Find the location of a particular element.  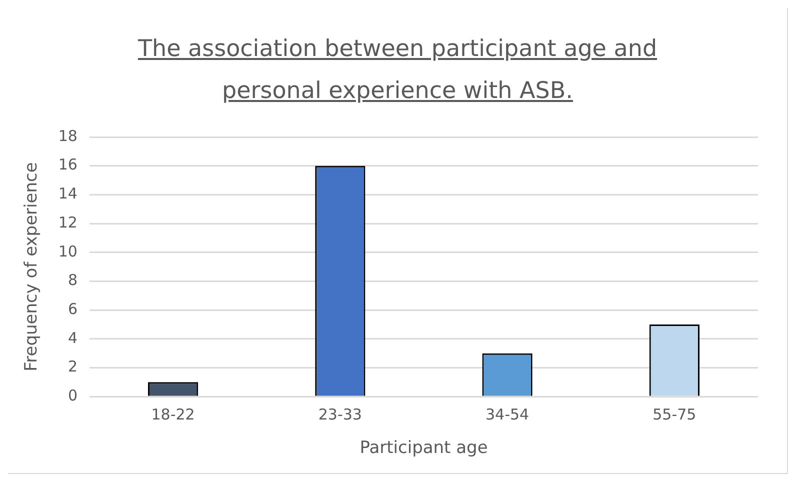

y-tick-label: 10 is located at coordinates (68, 251).